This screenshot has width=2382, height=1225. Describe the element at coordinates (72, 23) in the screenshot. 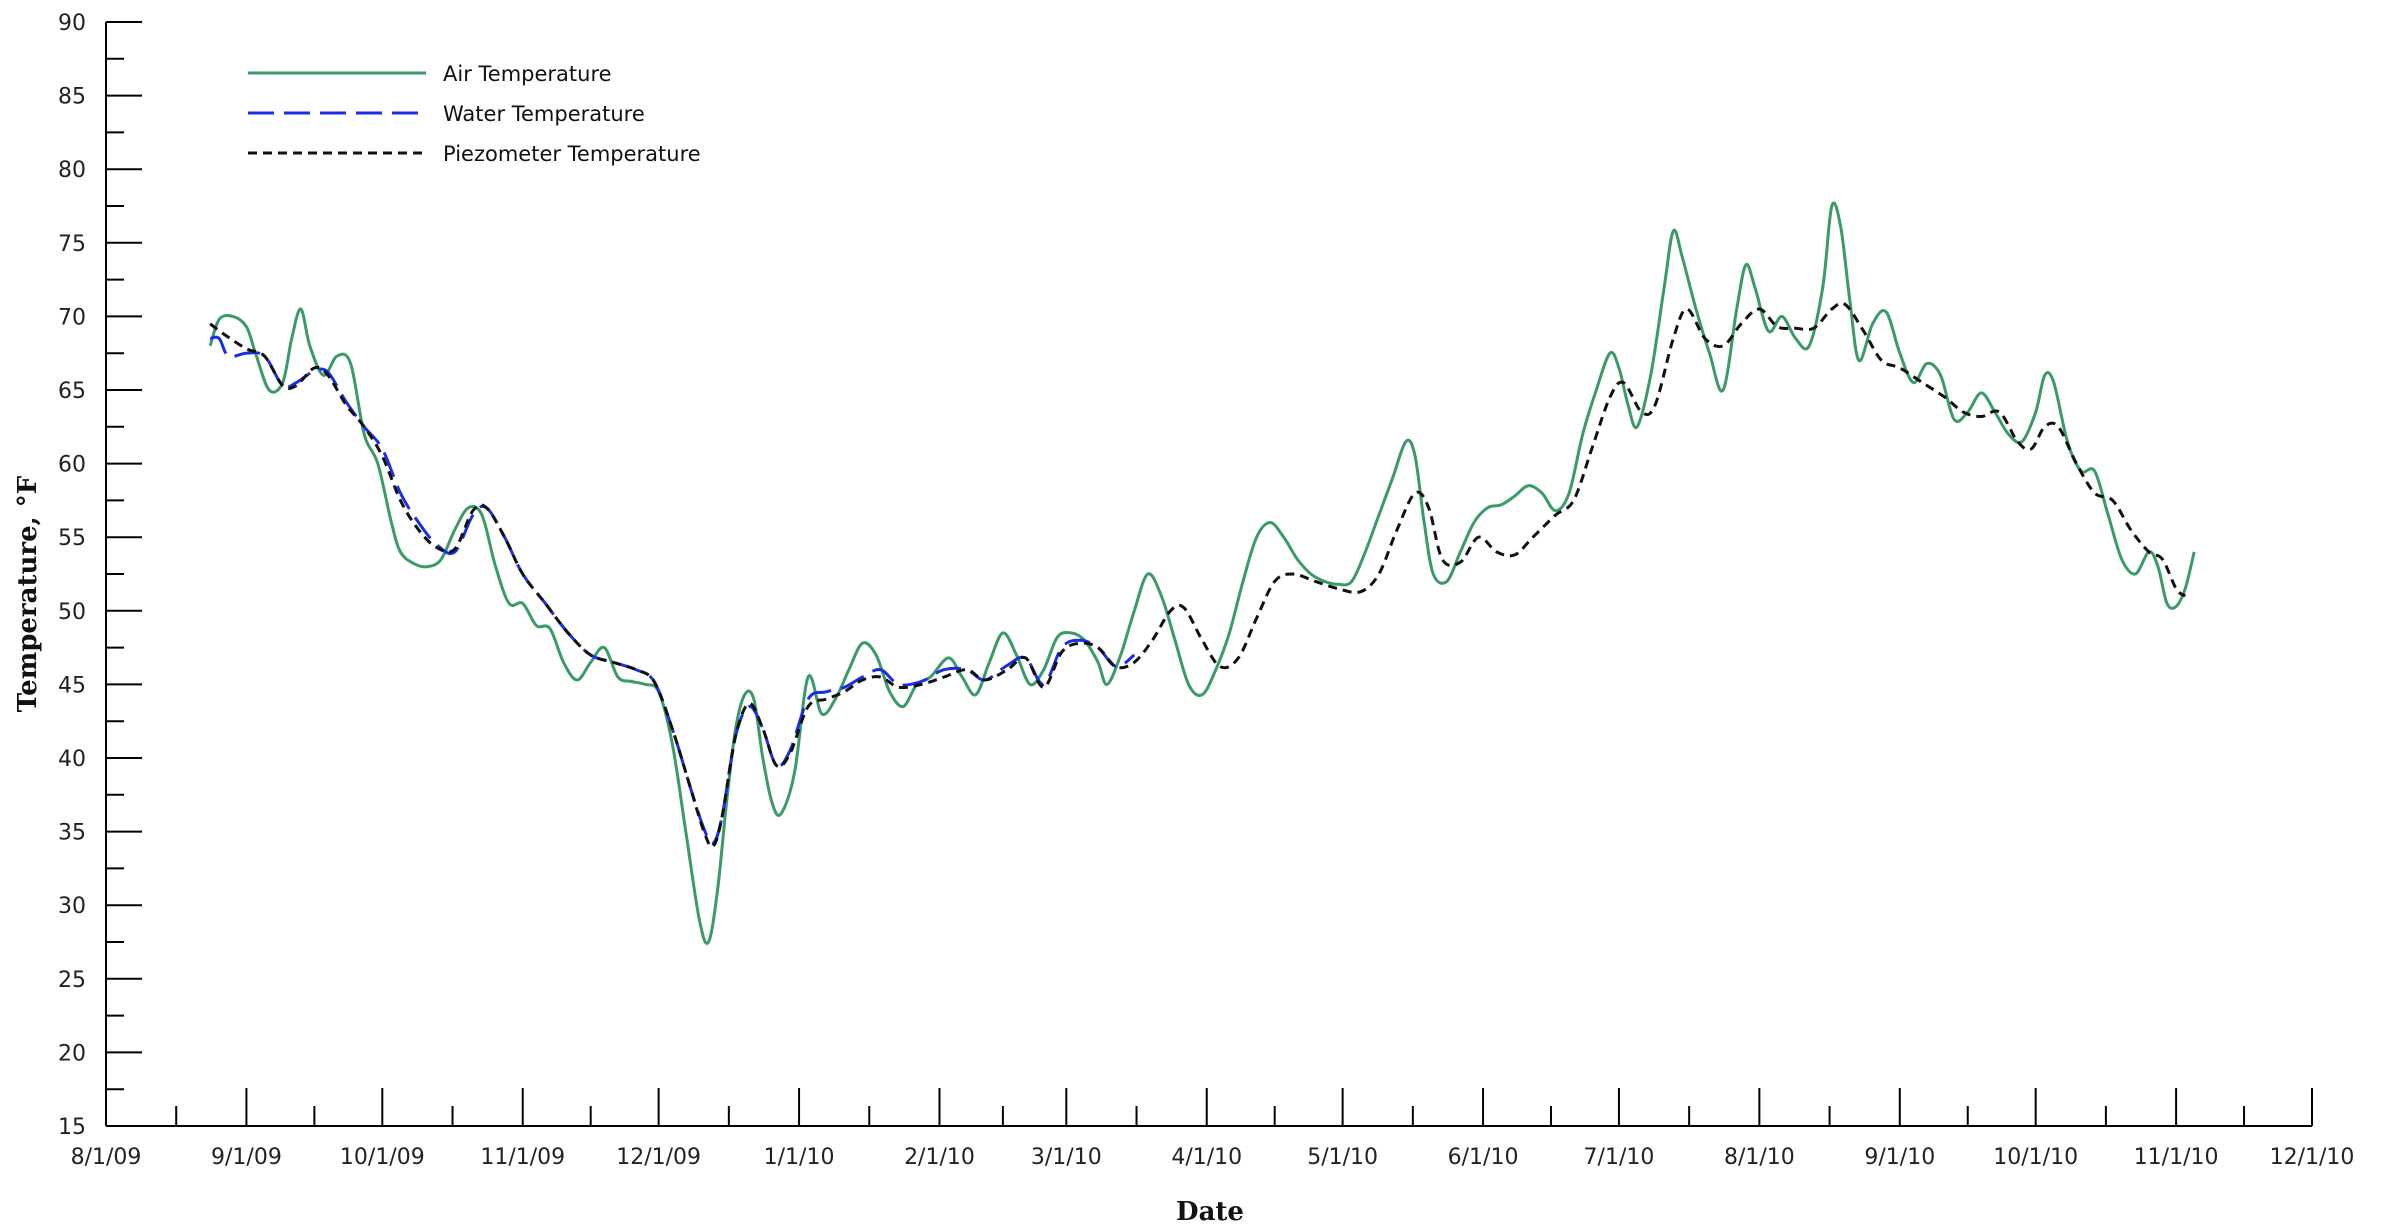

I see `y-tick-label: 90` at that location.